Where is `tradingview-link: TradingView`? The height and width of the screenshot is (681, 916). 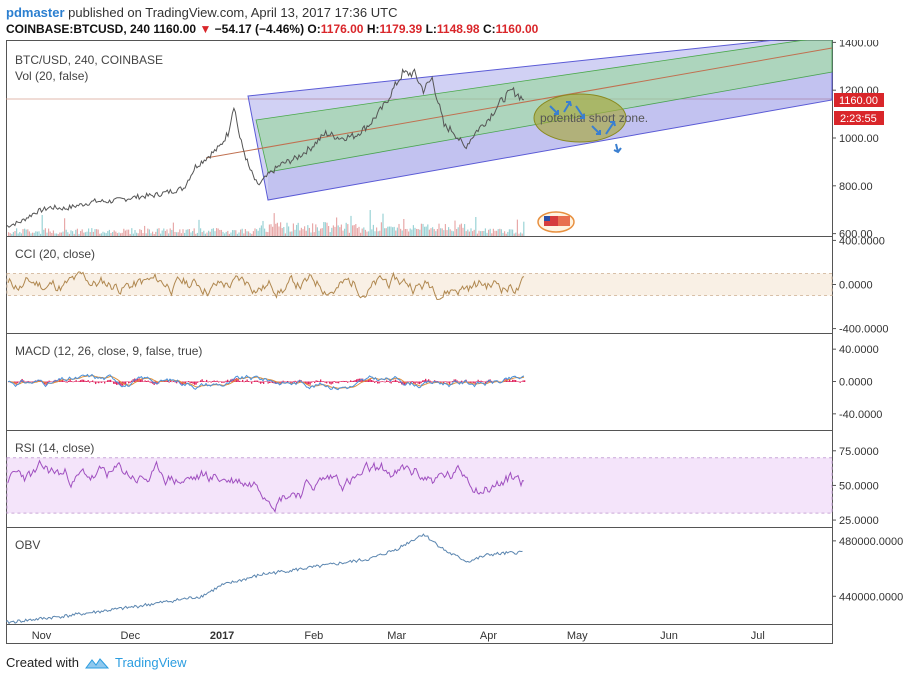
tradingview-link: TradingView is located at coordinates (150, 662).